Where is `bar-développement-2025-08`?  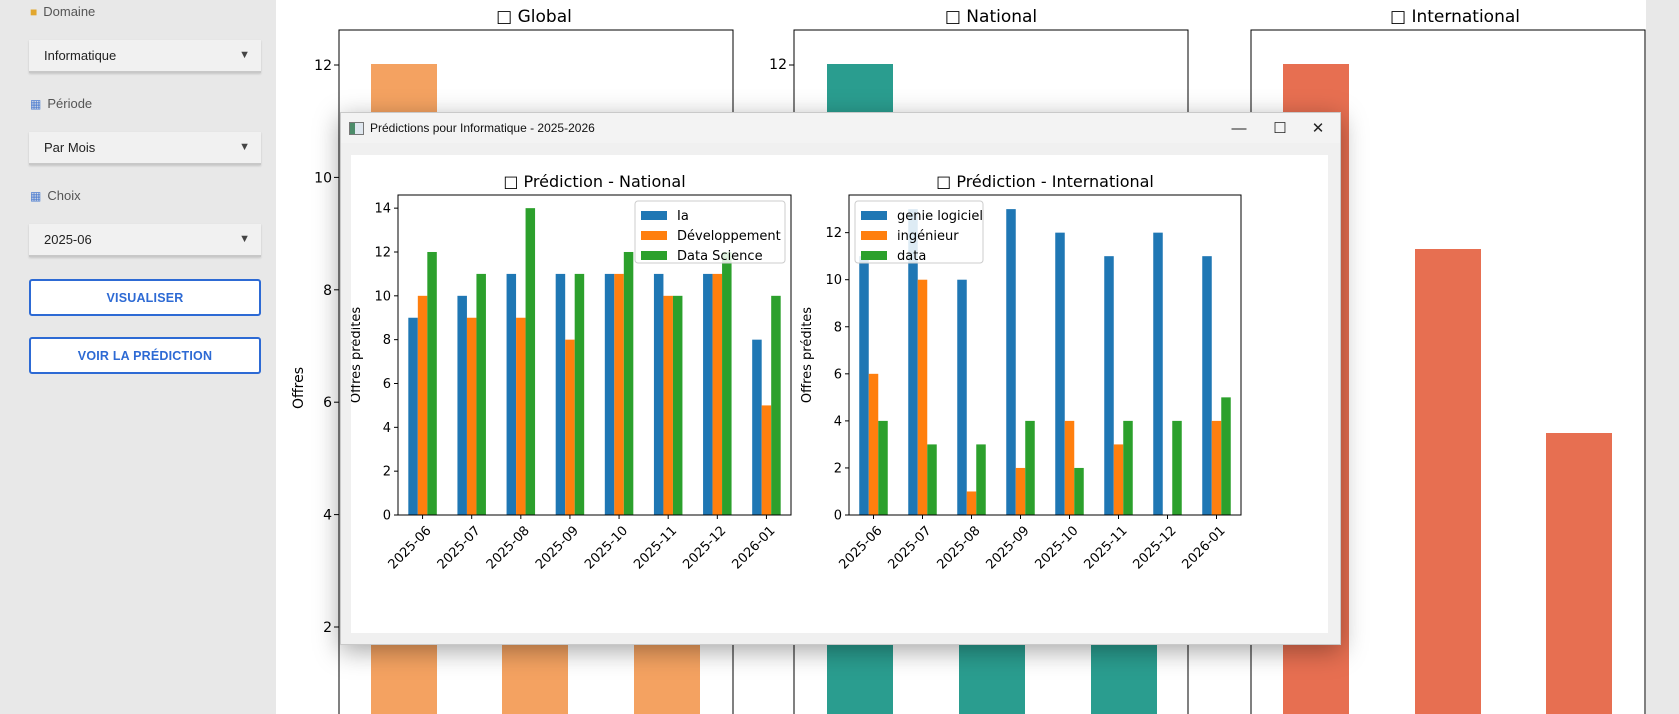 bar-développement-2025-08 is located at coordinates (521, 416).